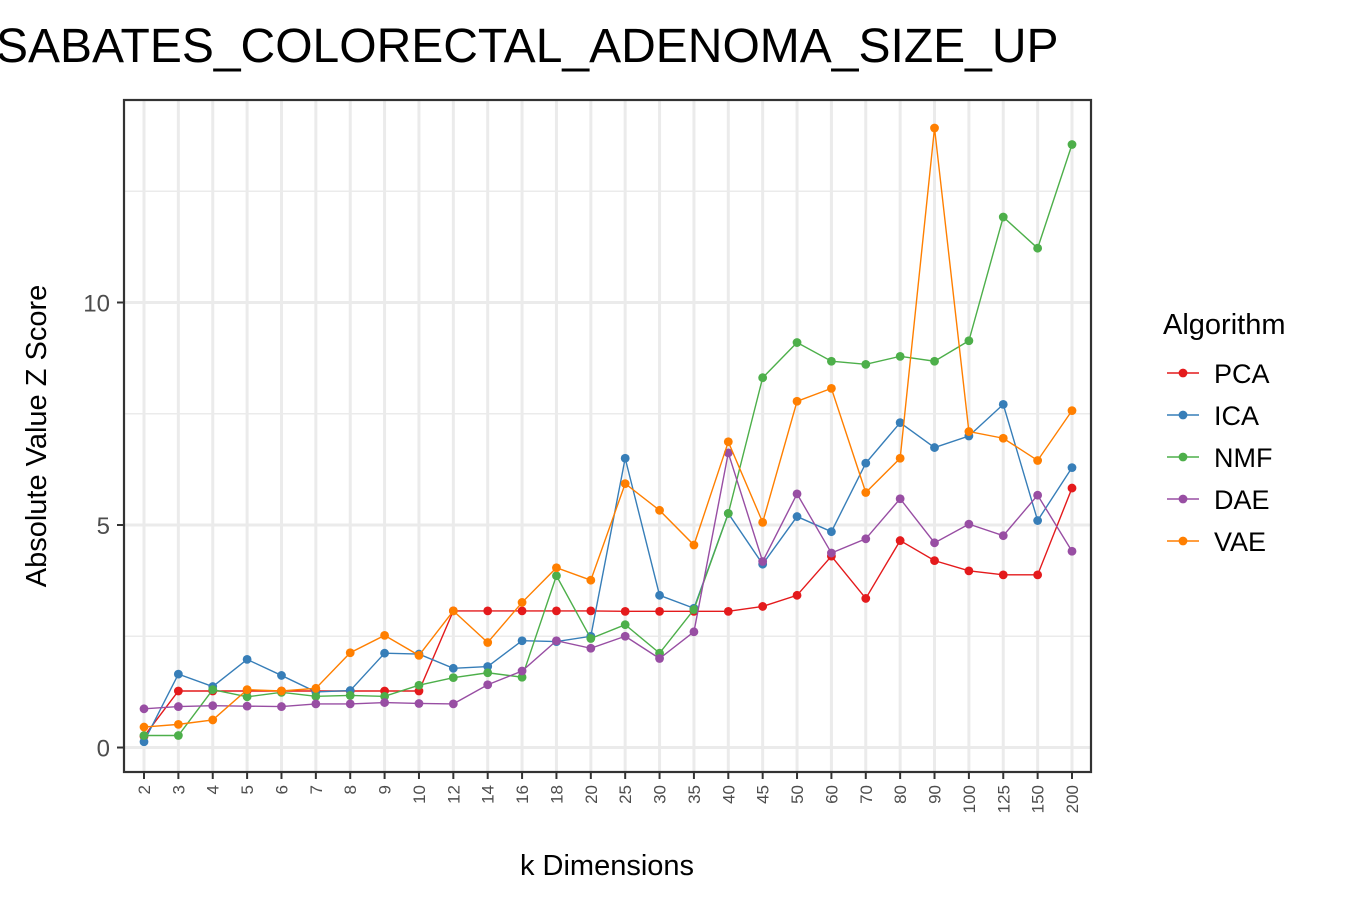  Describe the element at coordinates (694, 794) in the screenshot. I see `x-tick-label: 35` at that location.